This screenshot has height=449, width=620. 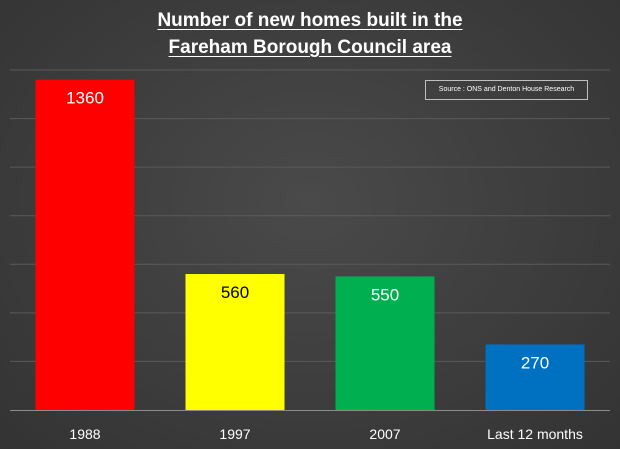 I want to click on bar-last-12-months, so click(x=535, y=377).